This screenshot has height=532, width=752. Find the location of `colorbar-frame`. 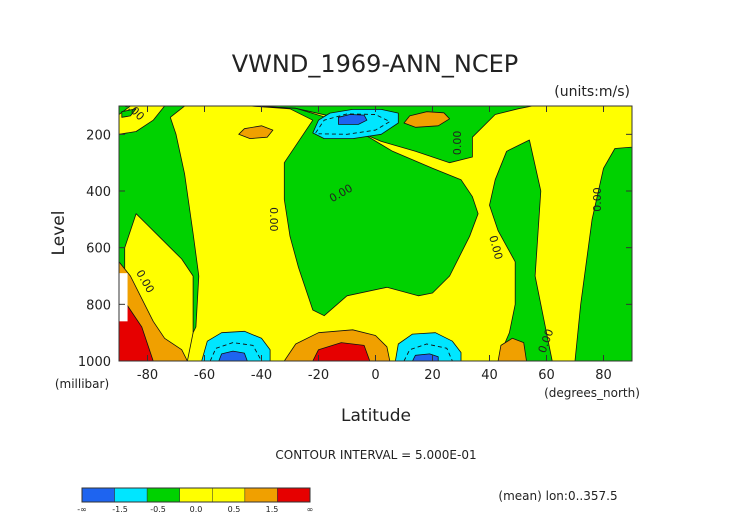

colorbar-frame is located at coordinates (196, 495).